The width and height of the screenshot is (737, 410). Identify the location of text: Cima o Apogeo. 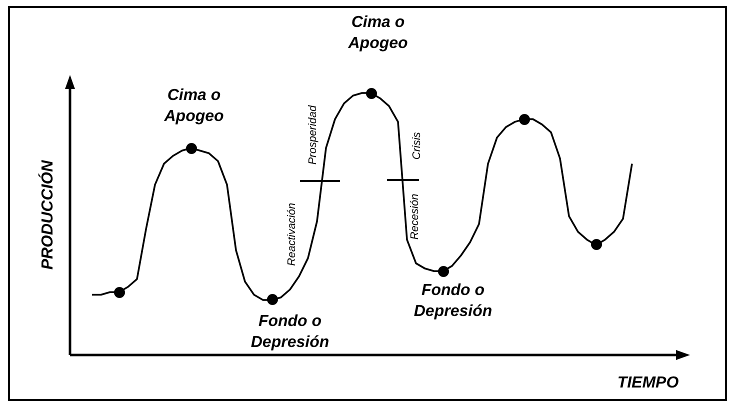
(377, 33).